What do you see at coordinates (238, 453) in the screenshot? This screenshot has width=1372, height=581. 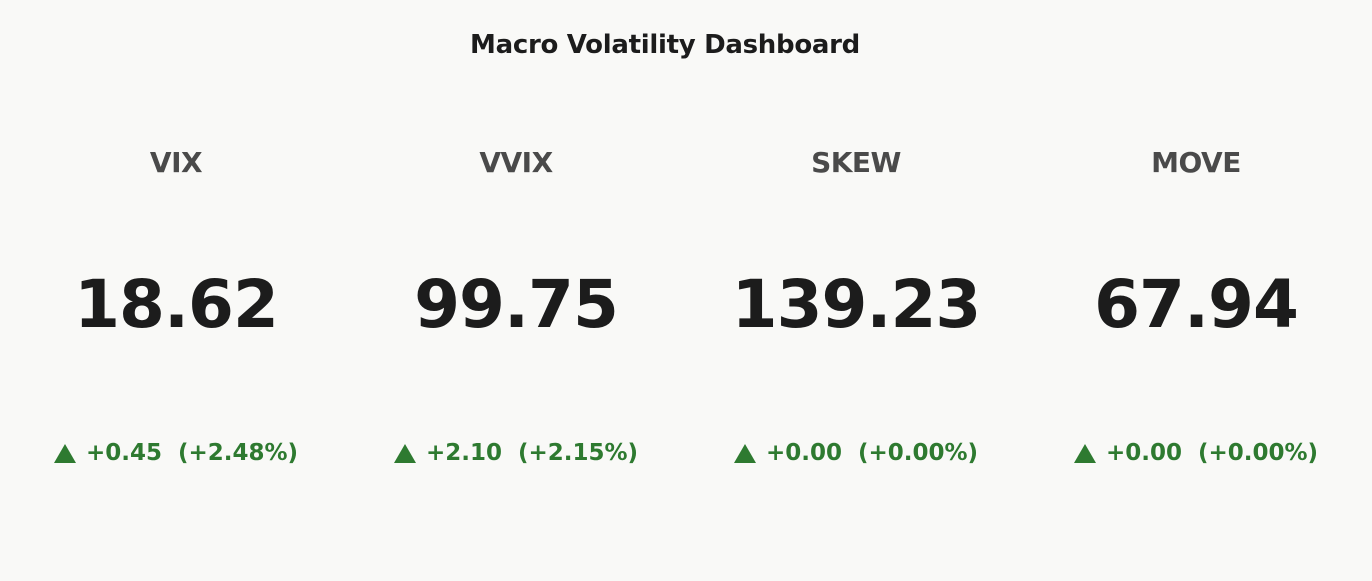 I see `change-percent: (+2.48%)` at bounding box center [238, 453].